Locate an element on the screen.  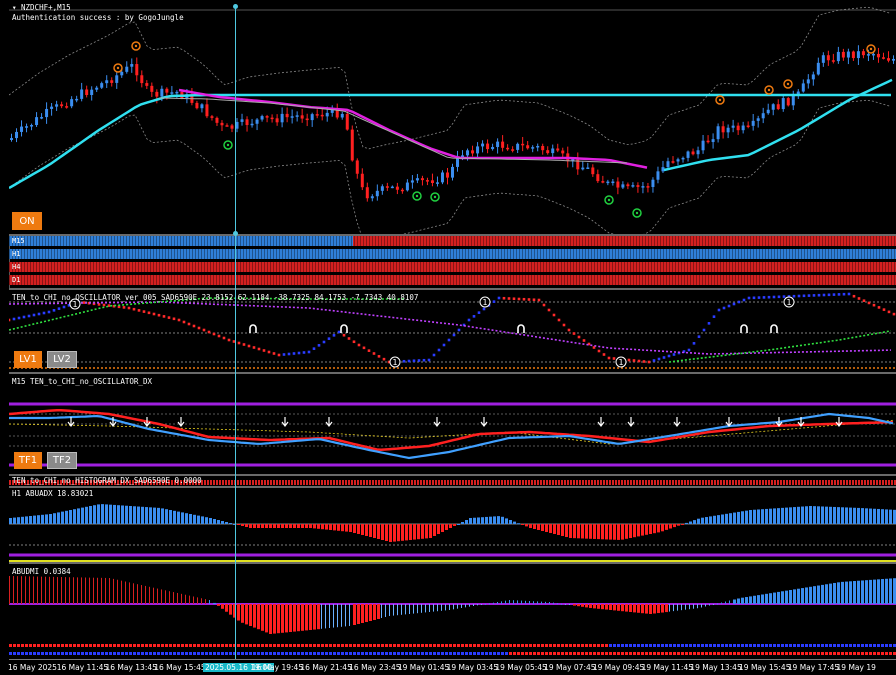
crosshair-handle-top is located at coordinates (235, 6).